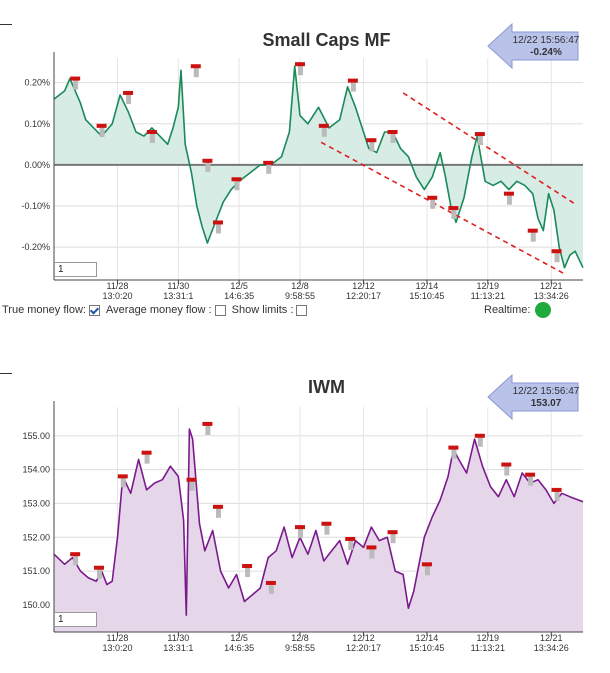 The height and width of the screenshot is (673, 610). I want to click on x-tick-label-date: 12/5, so click(239, 638).